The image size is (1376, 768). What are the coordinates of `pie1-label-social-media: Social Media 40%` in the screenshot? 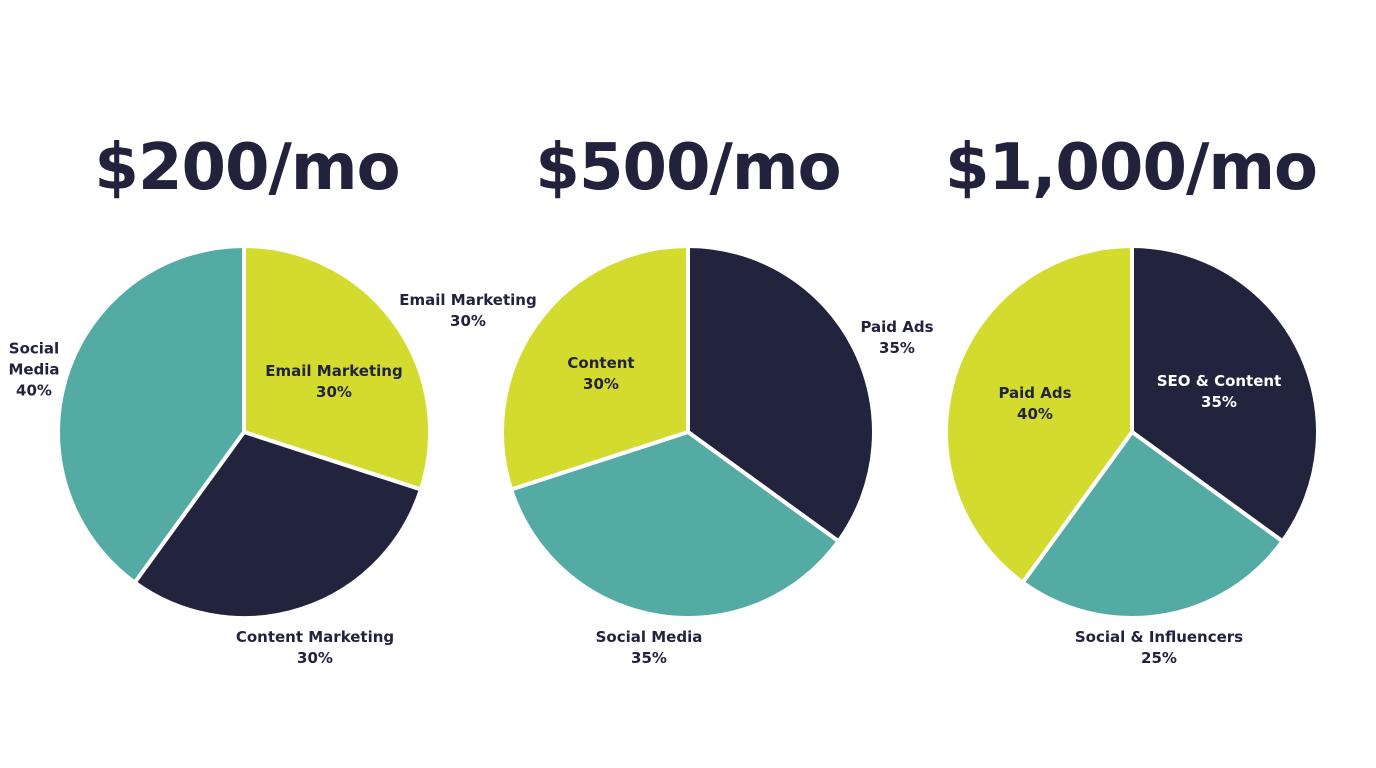 It's located at (33, 370).